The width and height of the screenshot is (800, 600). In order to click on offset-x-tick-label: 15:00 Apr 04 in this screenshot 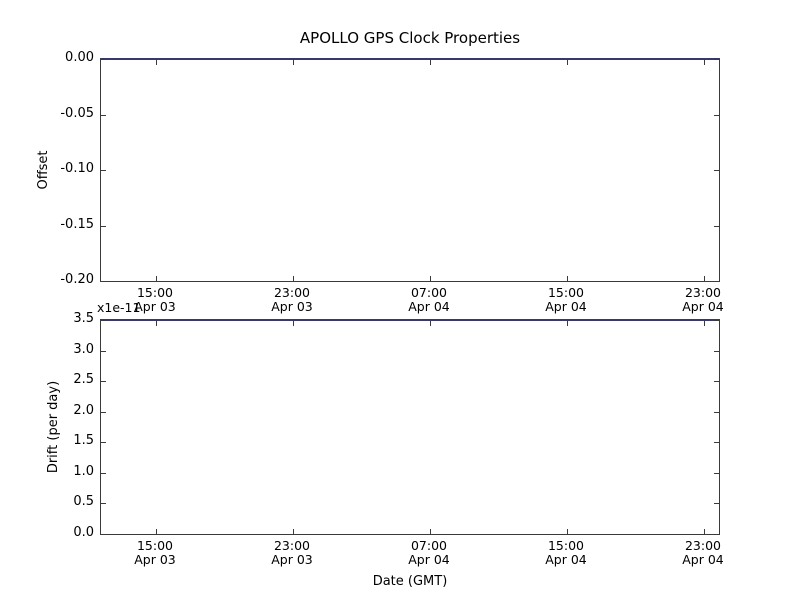, I will do `click(566, 299)`.